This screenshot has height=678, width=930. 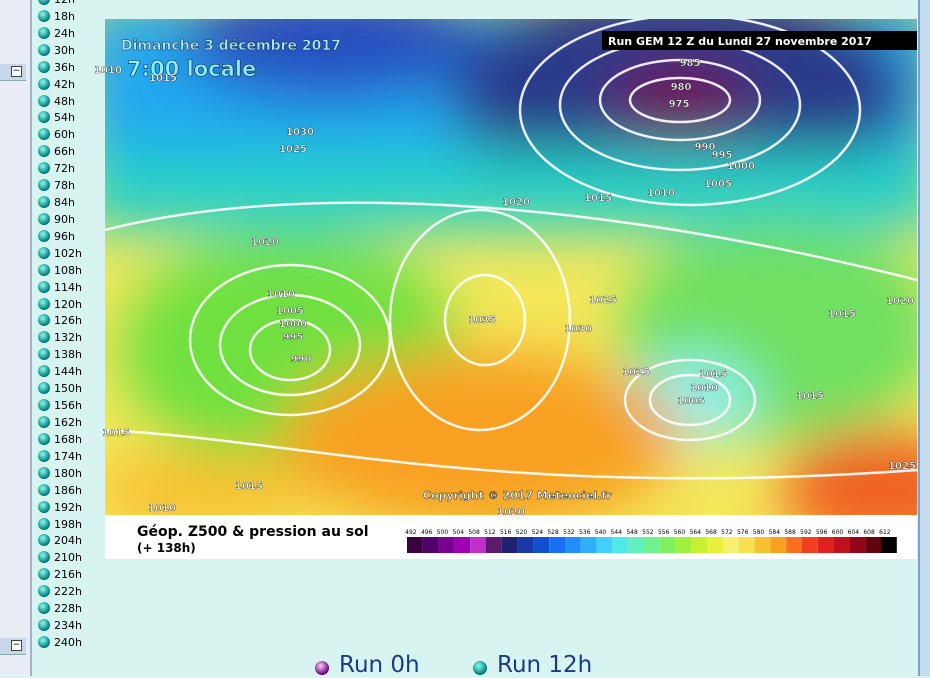 What do you see at coordinates (64, 186) in the screenshot?
I see `timestep-label: 78h` at bounding box center [64, 186].